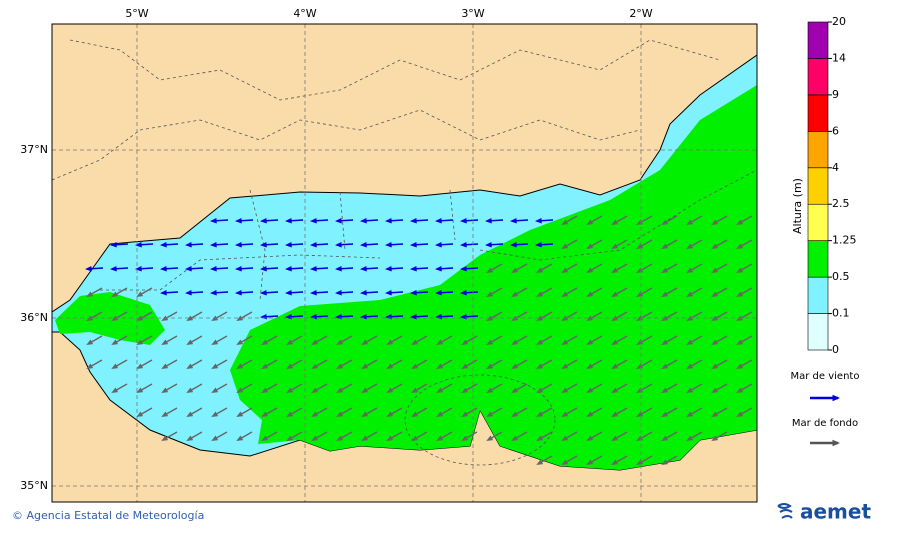  Describe the element at coordinates (136, 13) in the screenshot. I see `lon-label: 5°W` at that location.